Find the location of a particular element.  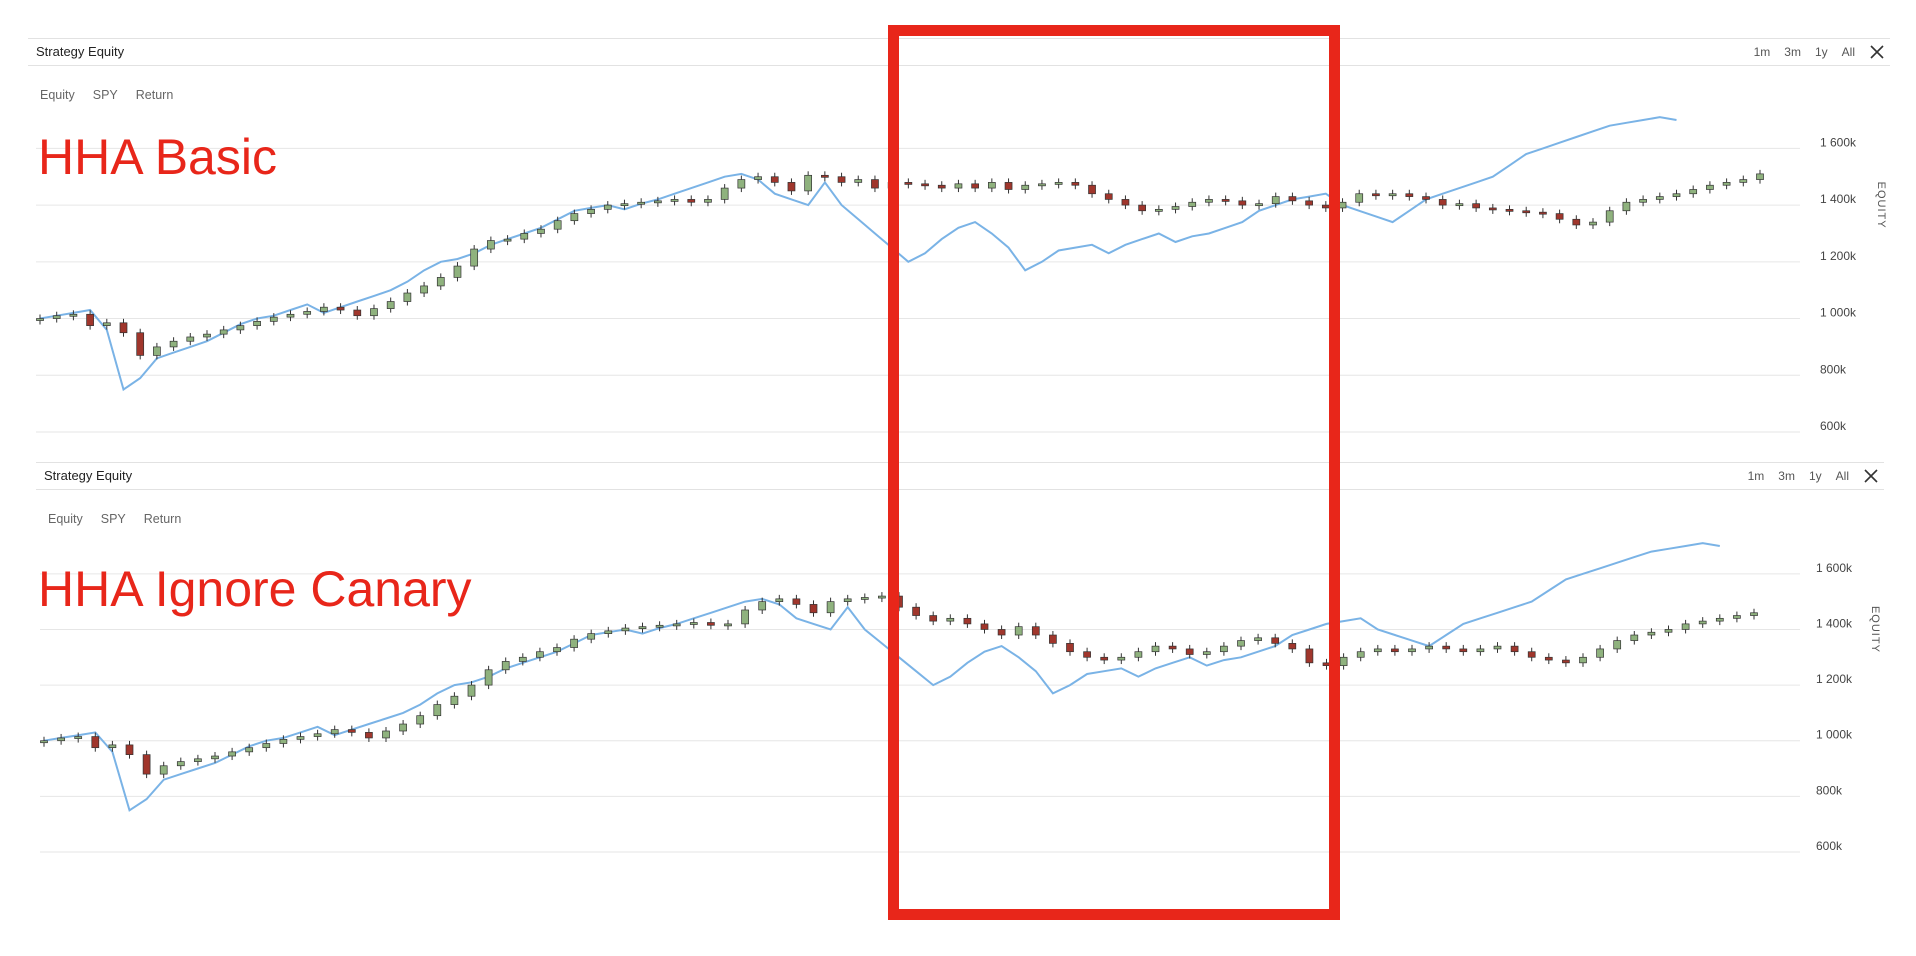

range-selector: 1m 3m 1y All is located at coordinates (1810, 476).